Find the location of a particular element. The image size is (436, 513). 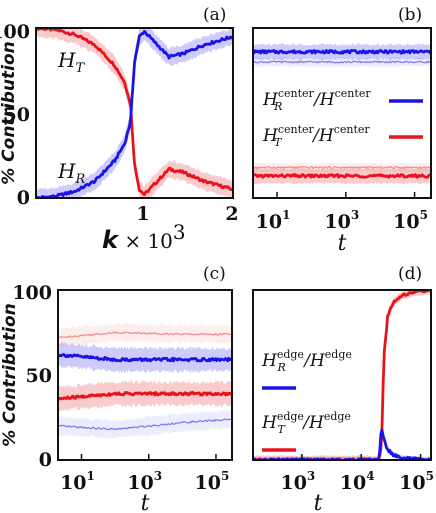

panel-a-xtick-1: 1 is located at coordinates (142, 214).